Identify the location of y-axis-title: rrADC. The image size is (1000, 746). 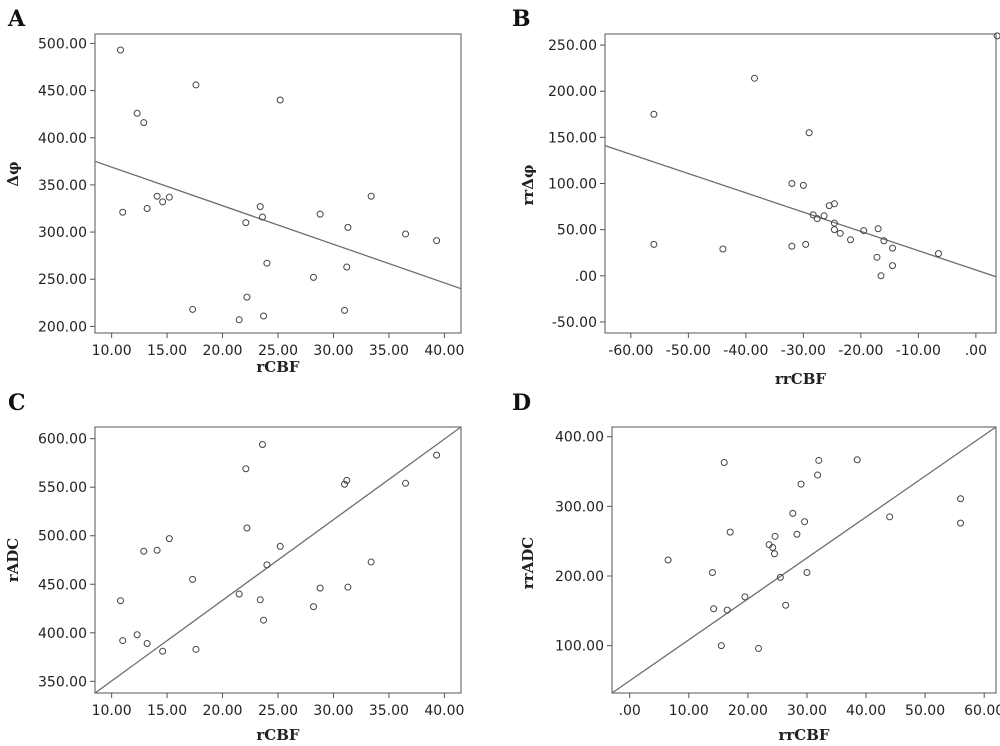
(528, 563).